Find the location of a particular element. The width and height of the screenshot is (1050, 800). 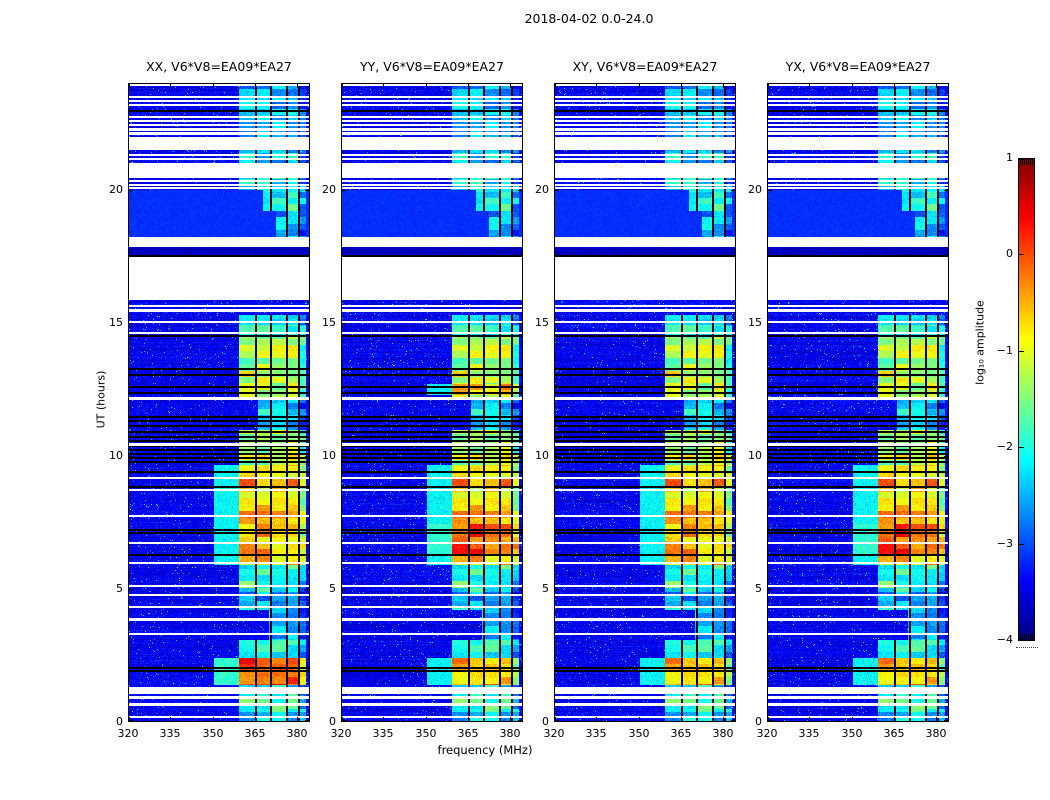

spectrogram-heatmap-yx is located at coordinates (858, 402).